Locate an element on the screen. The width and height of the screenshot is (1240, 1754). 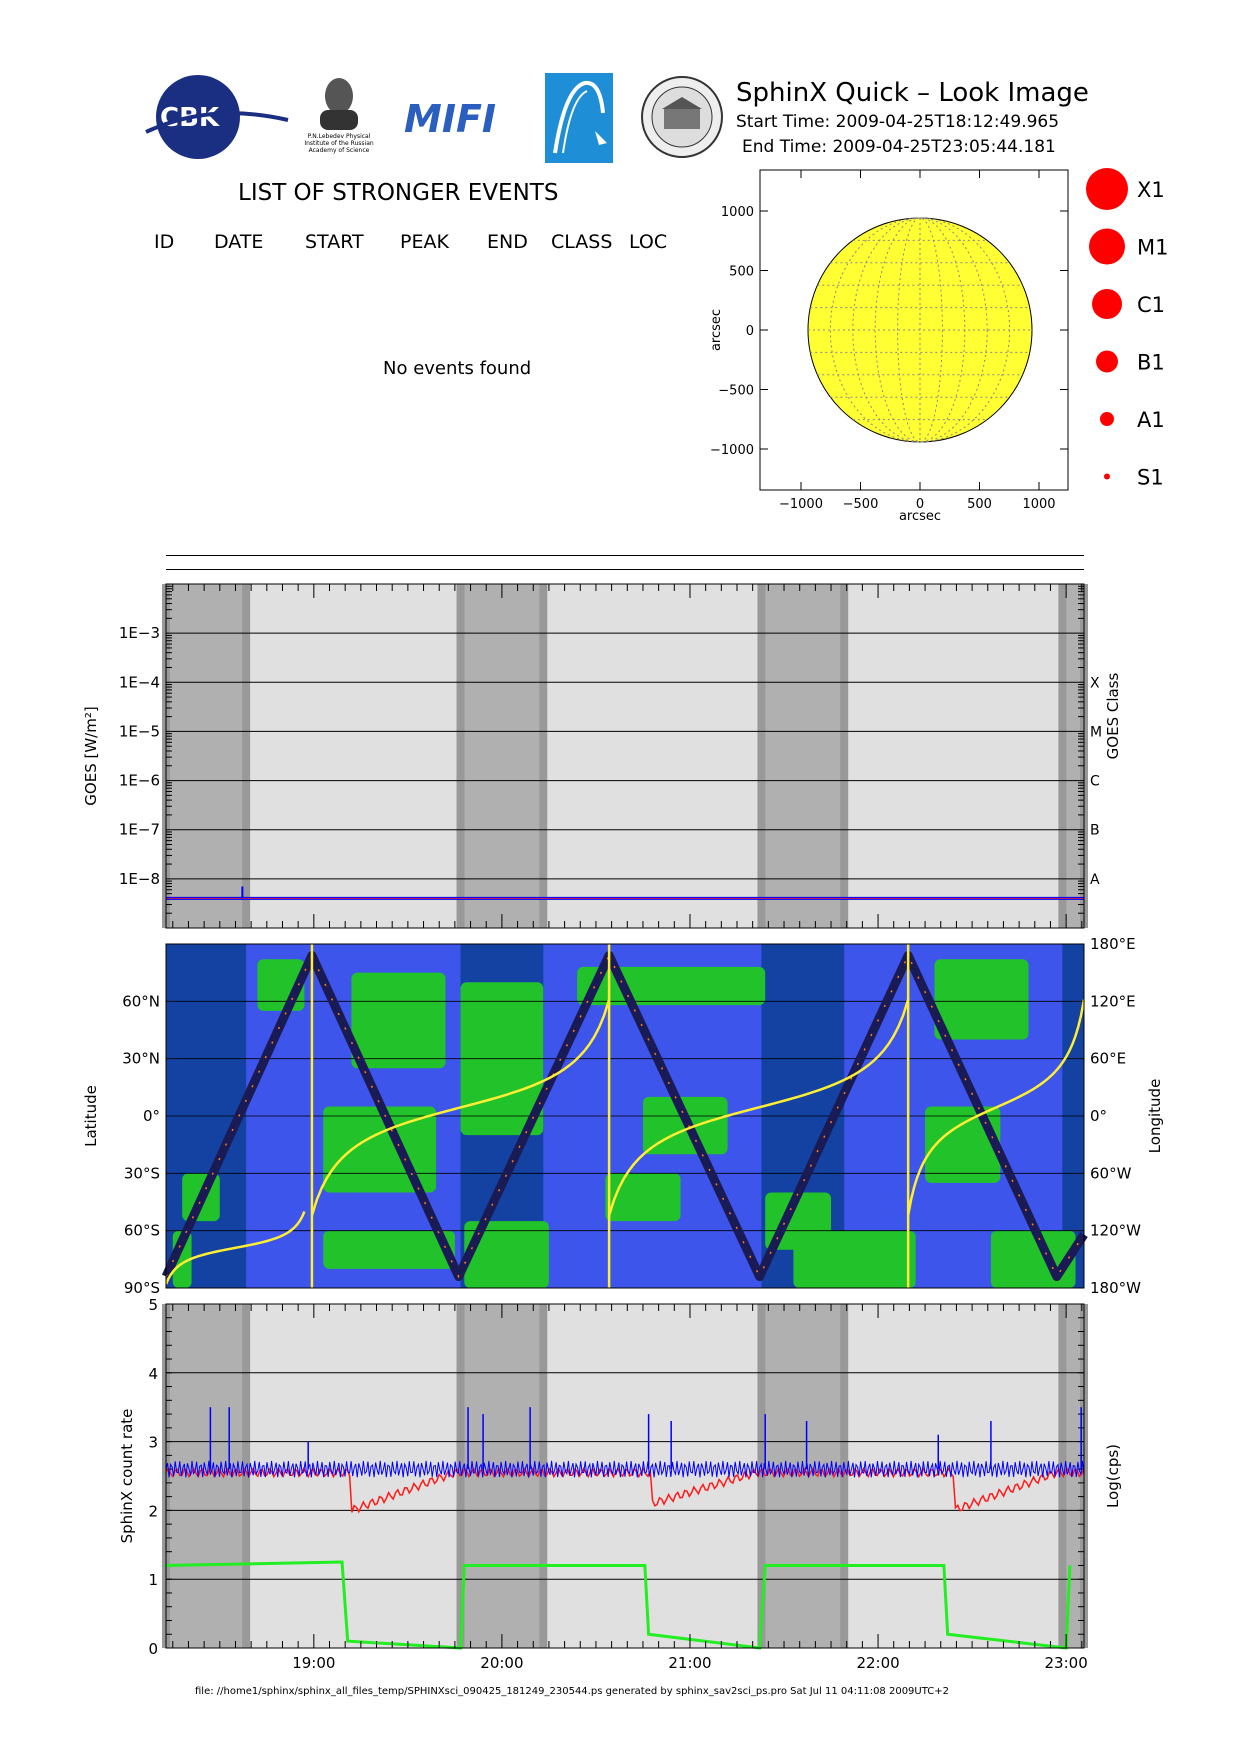
legend-label-b1: B1 is located at coordinates (1151, 363).